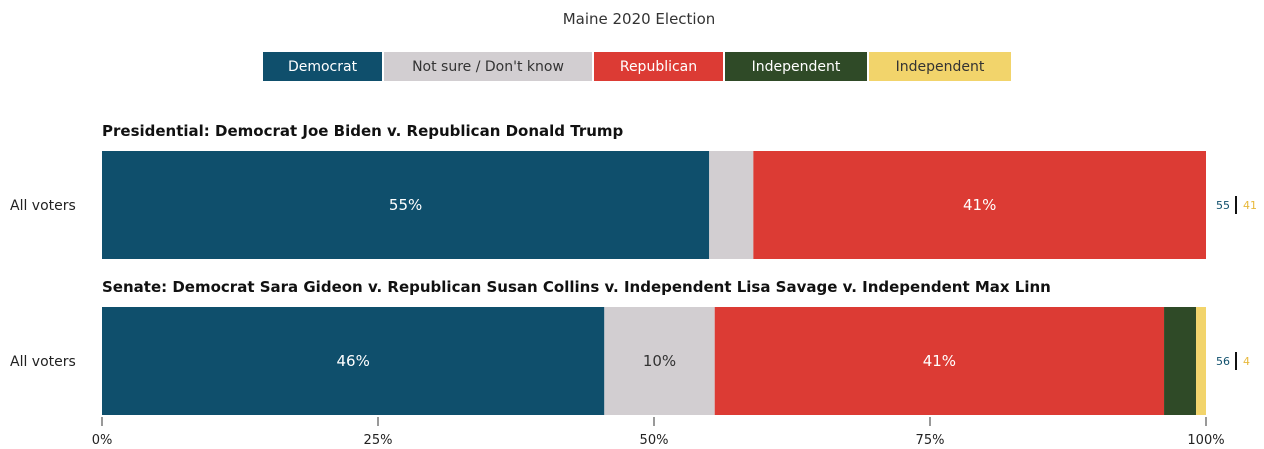  I want to click on legend-item-republican: Republican, so click(658, 66).